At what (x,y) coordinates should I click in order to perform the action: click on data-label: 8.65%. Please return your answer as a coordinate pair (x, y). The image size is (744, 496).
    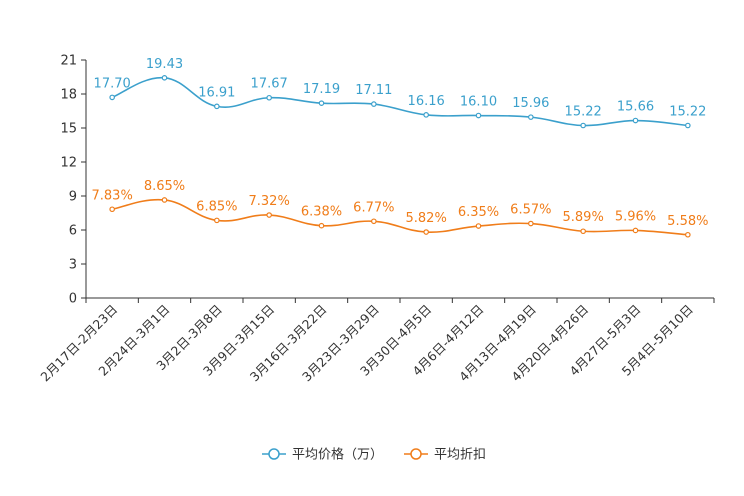
    Looking at the image, I should click on (164, 186).